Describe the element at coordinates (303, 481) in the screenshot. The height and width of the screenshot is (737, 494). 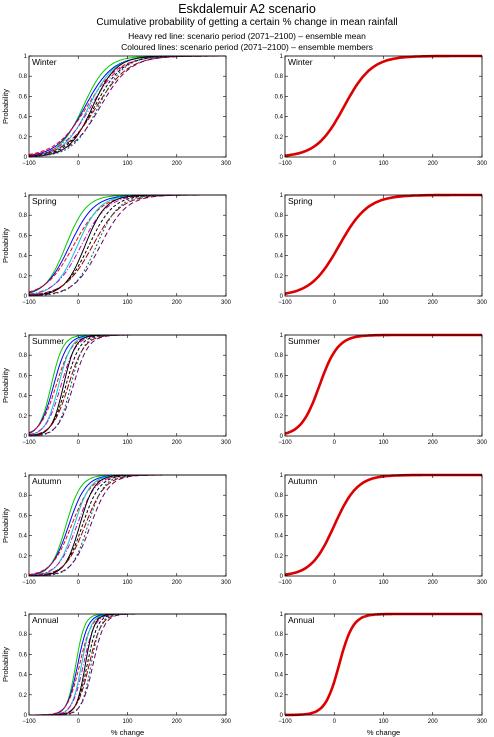
I see `panel-label: Autumn` at that location.